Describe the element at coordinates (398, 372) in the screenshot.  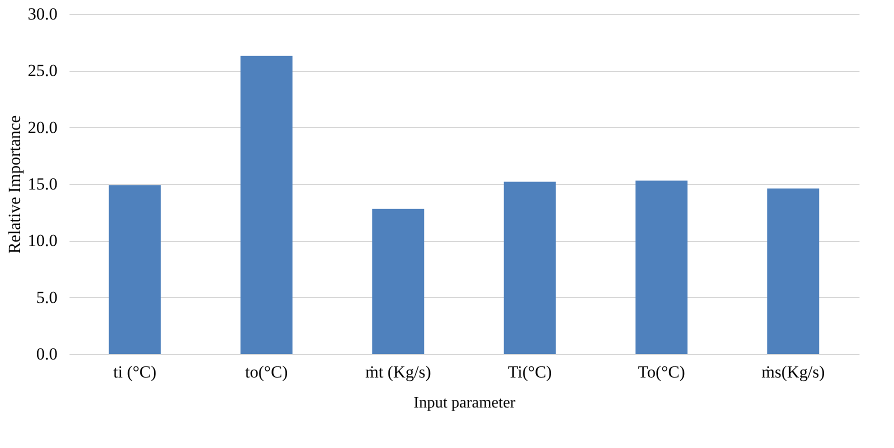
I see `x-tick-label: ṁt (Kg/s)` at that location.